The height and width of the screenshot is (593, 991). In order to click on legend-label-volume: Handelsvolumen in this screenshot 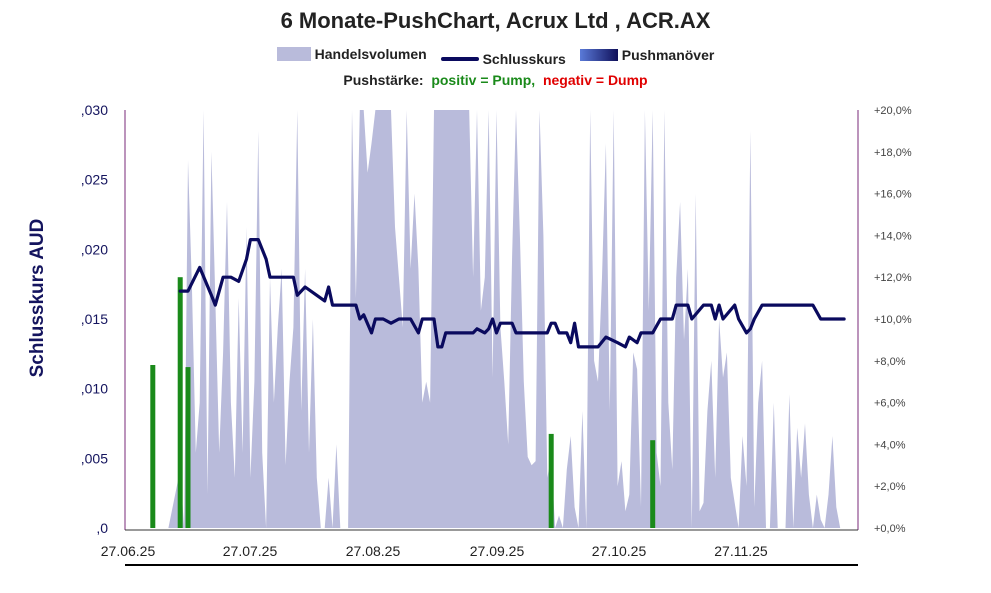, I will do `click(370, 54)`.